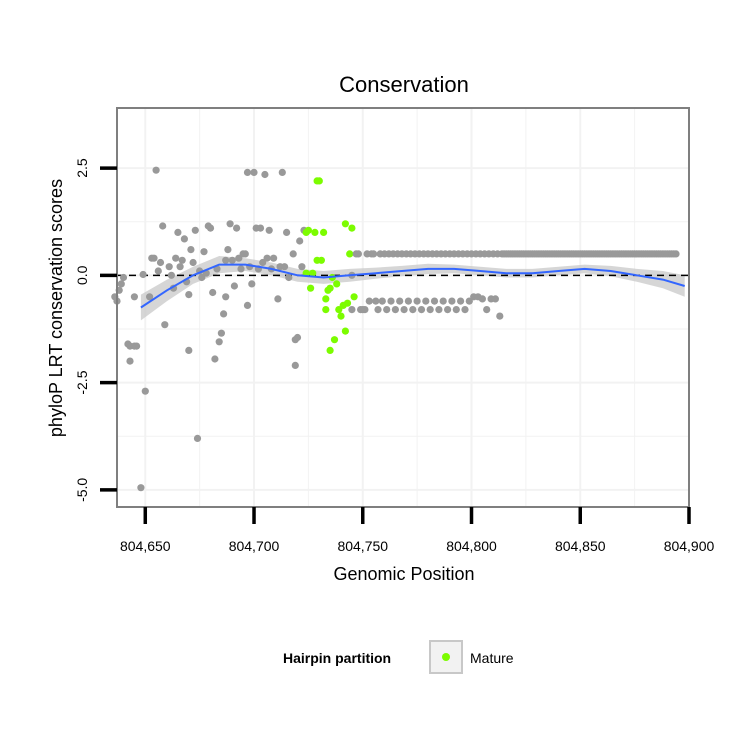 This screenshot has width=750, height=750. Describe the element at coordinates (82, 490) in the screenshot. I see `y-tick-label: -5.0` at that location.